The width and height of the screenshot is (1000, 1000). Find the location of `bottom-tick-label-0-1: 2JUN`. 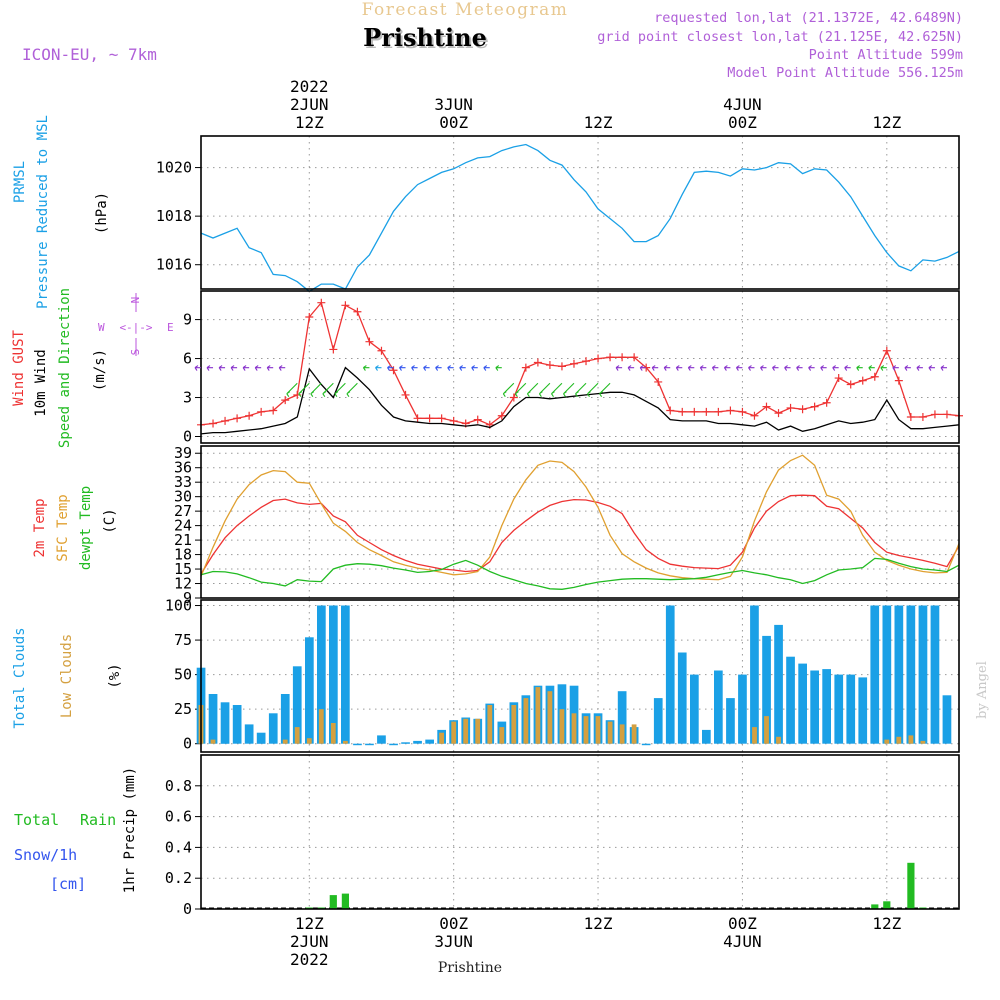

bottom-tick-label-0-1: 2JUN is located at coordinates (309, 941).